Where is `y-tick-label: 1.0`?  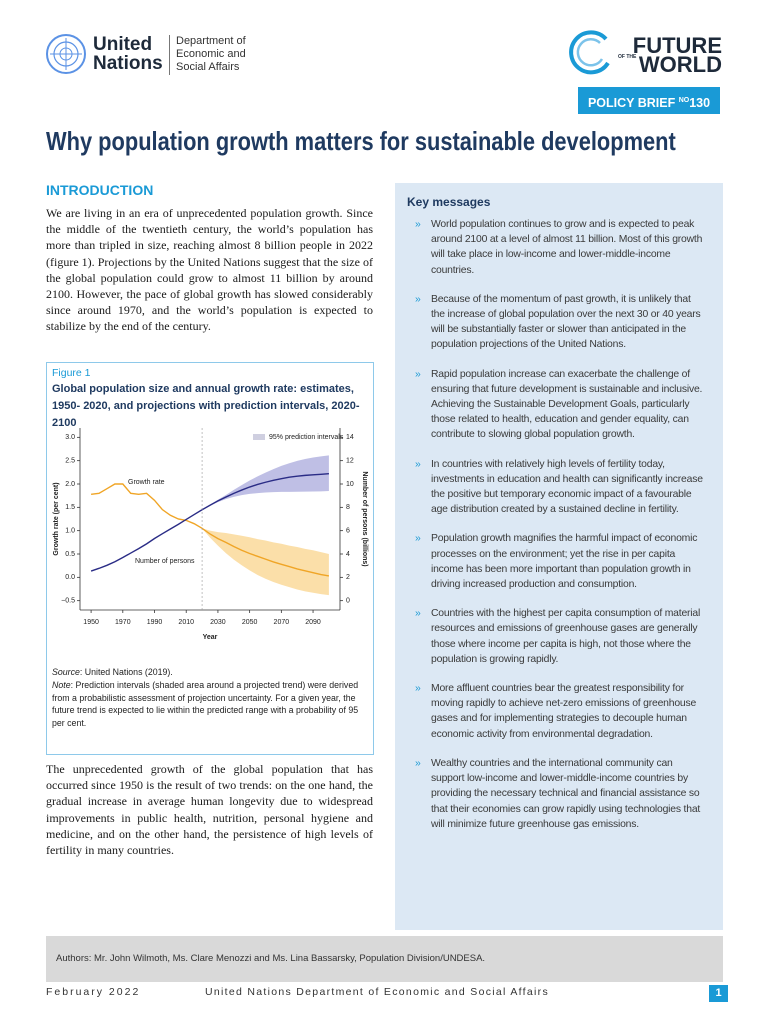 y-tick-label: 1.0 is located at coordinates (70, 531).